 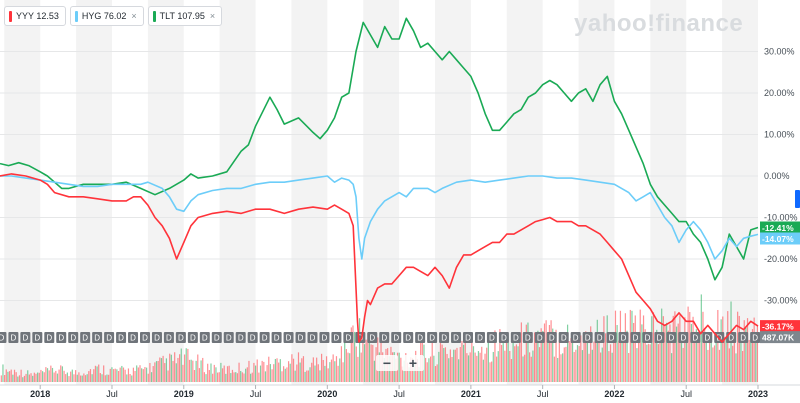 What do you see at coordinates (780, 282) in the screenshot?
I see `last-value-tags: -12.41%-14.07% -36.17%487.07K` at bounding box center [780, 282].